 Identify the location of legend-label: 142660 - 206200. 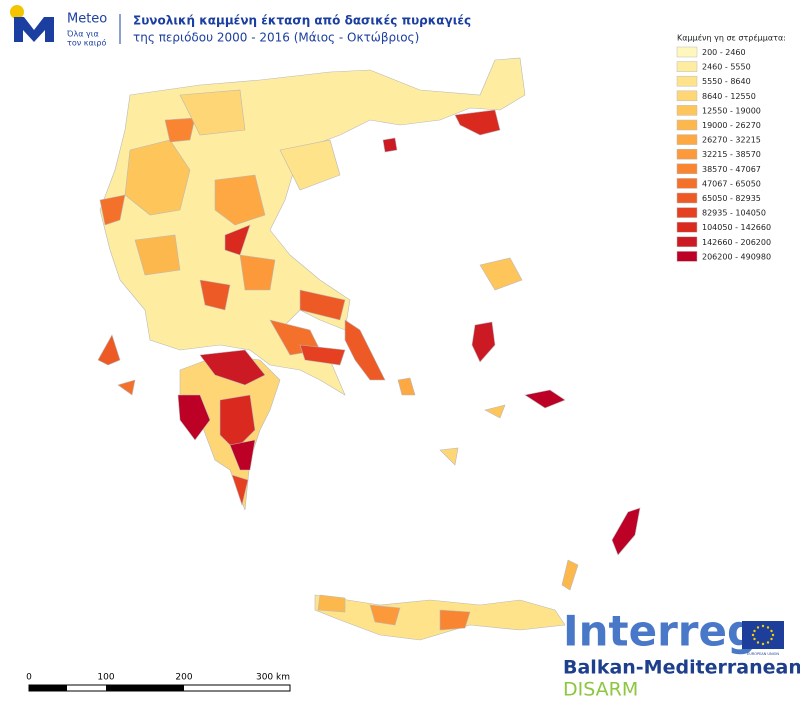
(736, 242).